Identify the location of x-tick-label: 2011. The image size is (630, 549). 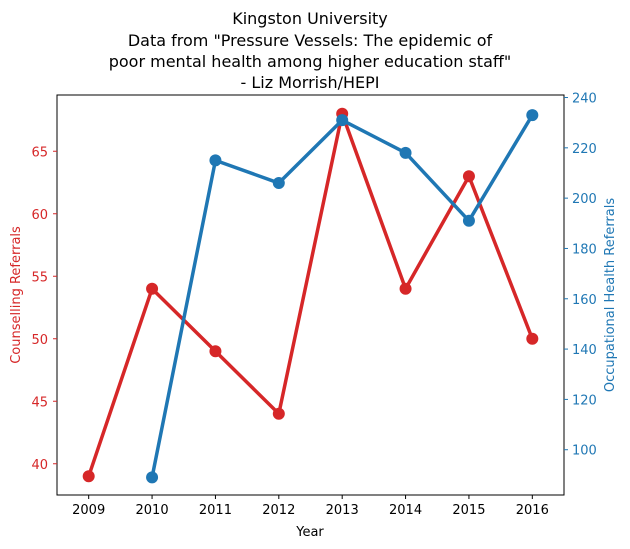
(215, 510).